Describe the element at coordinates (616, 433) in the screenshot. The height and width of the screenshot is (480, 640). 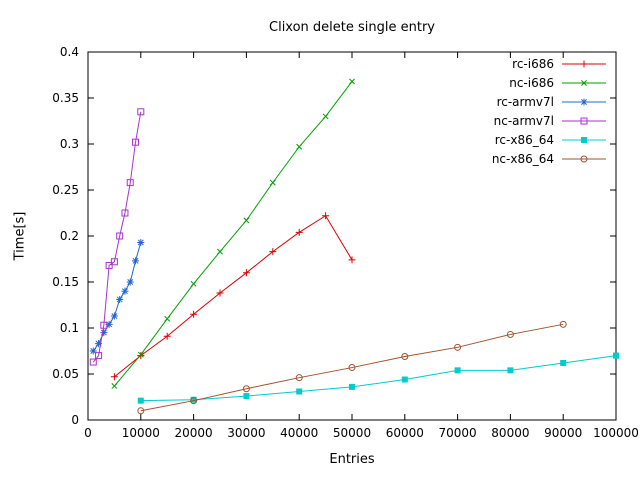
I see `x-tick-label: 100000` at that location.